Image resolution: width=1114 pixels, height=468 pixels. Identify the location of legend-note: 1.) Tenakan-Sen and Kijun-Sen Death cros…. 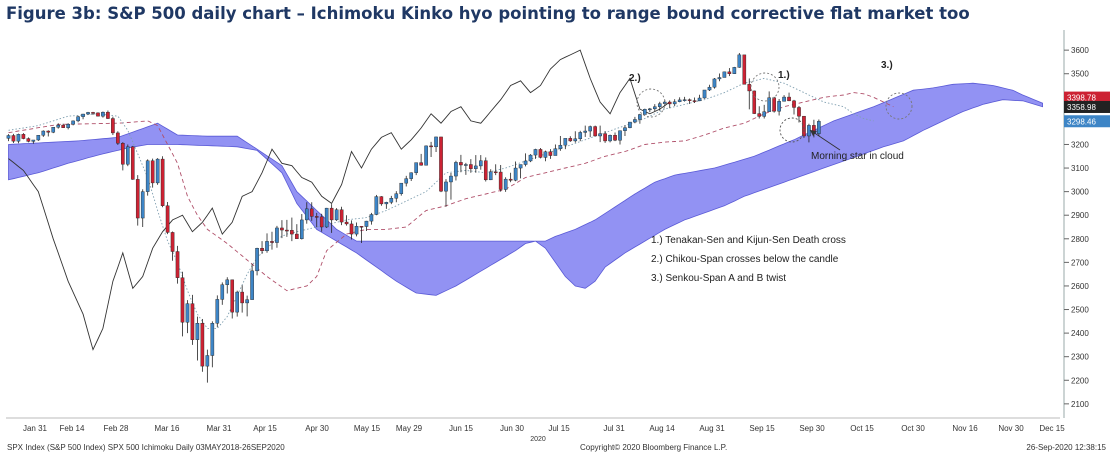
(748, 240).